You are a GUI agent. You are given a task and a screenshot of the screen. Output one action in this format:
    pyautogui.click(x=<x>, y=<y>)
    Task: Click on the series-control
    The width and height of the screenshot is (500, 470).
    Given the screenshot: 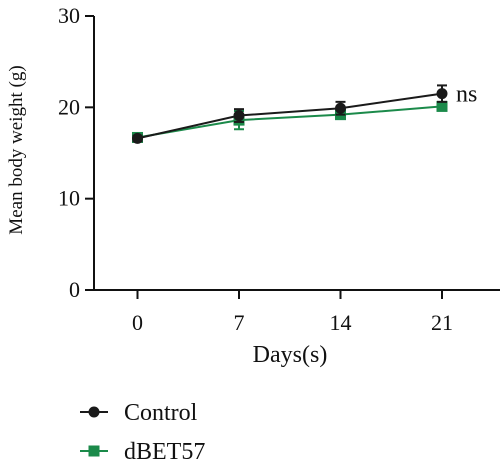 What is the action you would take?
    pyautogui.click(x=290, y=114)
    